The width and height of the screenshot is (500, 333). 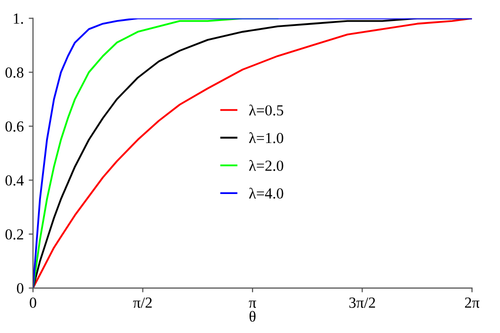 What do you see at coordinates (253, 316) in the screenshot?
I see `x-axis-title: θ` at bounding box center [253, 316].